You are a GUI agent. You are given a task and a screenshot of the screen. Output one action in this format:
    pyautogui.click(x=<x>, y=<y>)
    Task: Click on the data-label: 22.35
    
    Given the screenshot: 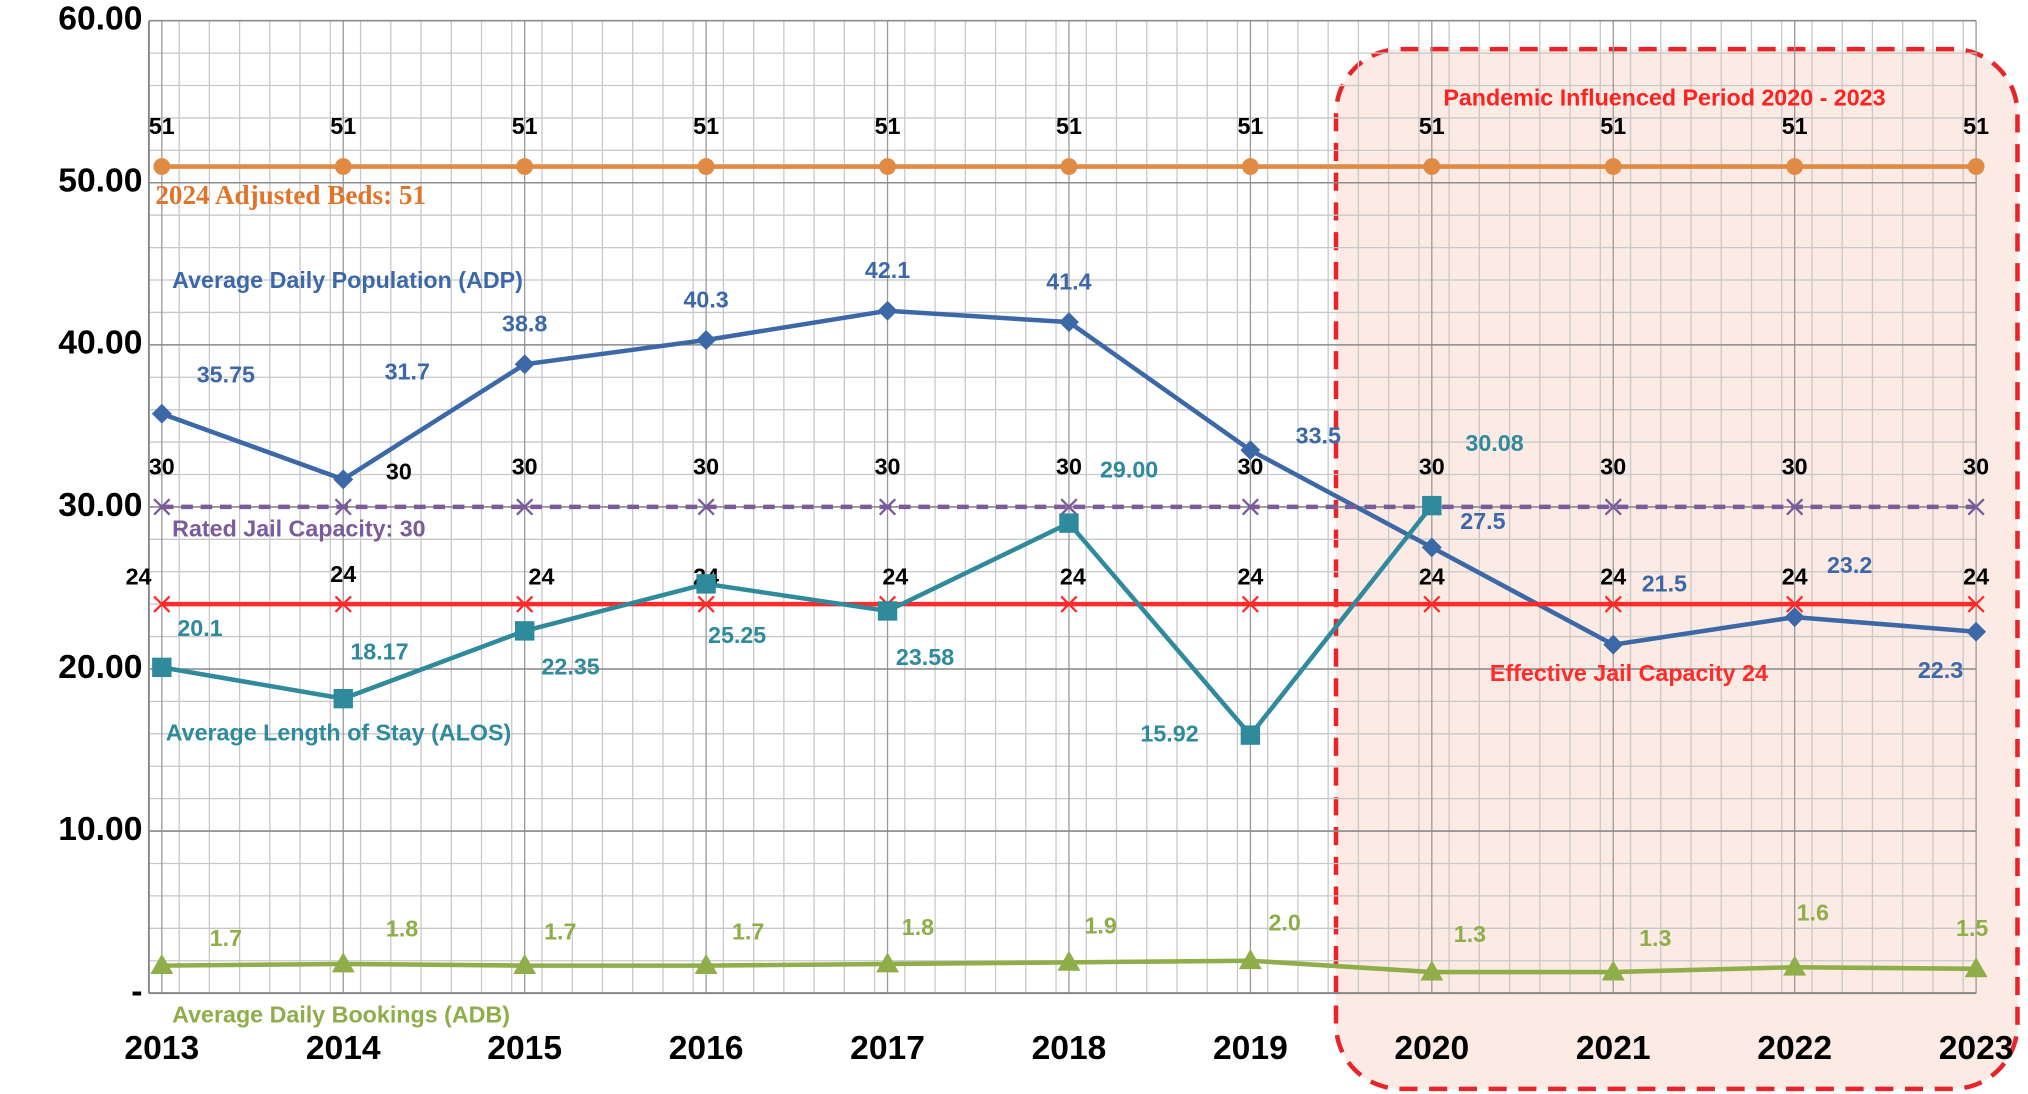 What is the action you would take?
    pyautogui.click(x=570, y=667)
    